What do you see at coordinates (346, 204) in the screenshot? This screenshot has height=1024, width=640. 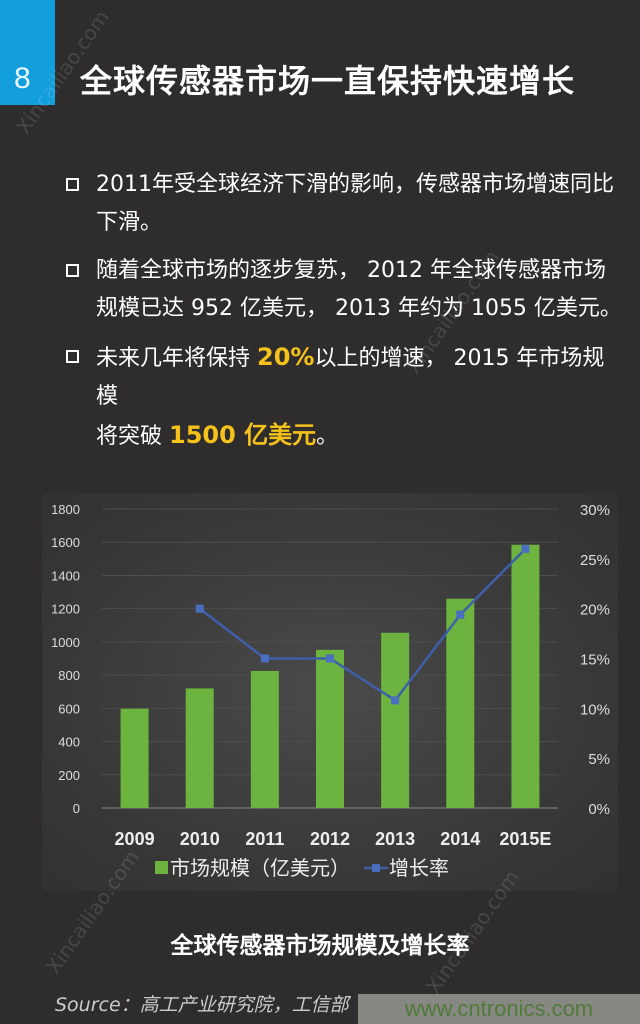 I see `bullet-1: 2011年受全球经济下滑的影响，传感器市场增速同比 下滑。` at bounding box center [346, 204].